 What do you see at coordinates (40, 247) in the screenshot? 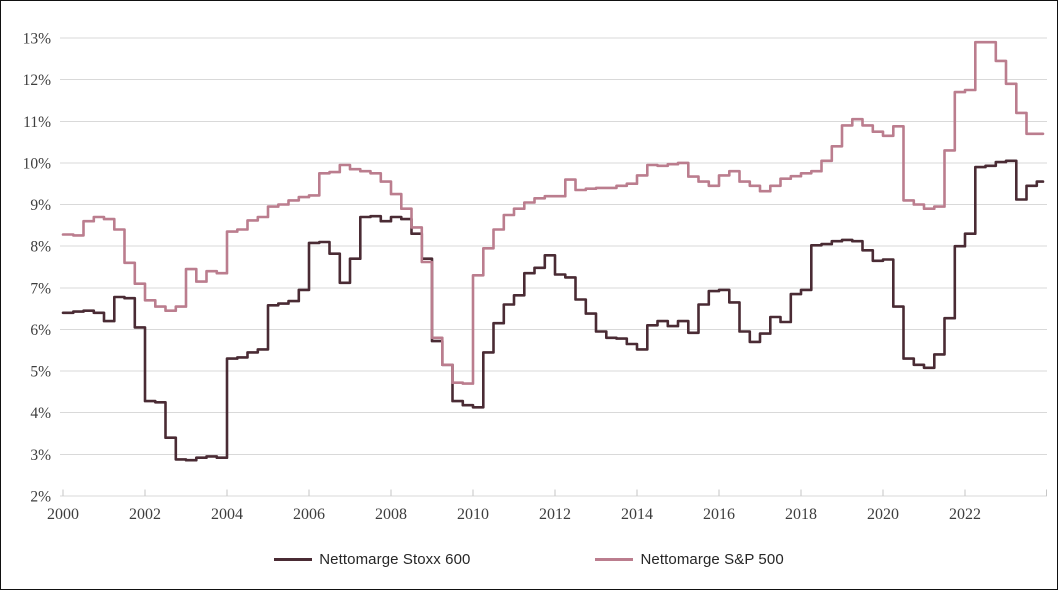
I see `y-tick-label: 8%` at bounding box center [40, 247].